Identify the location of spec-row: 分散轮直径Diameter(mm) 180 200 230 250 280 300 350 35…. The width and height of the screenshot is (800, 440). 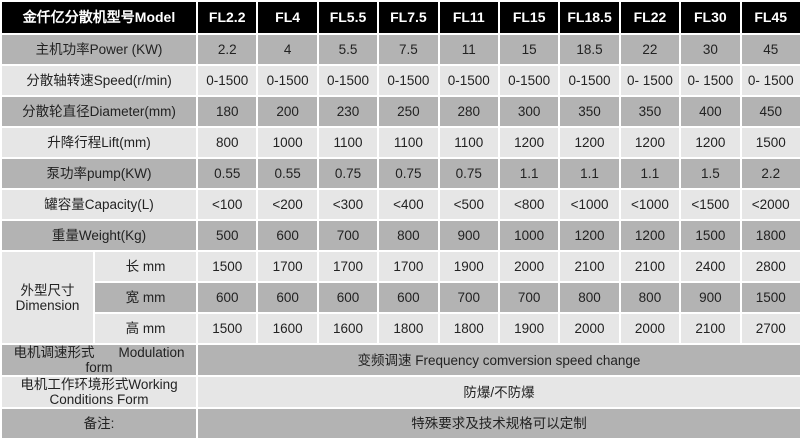
(400, 111).